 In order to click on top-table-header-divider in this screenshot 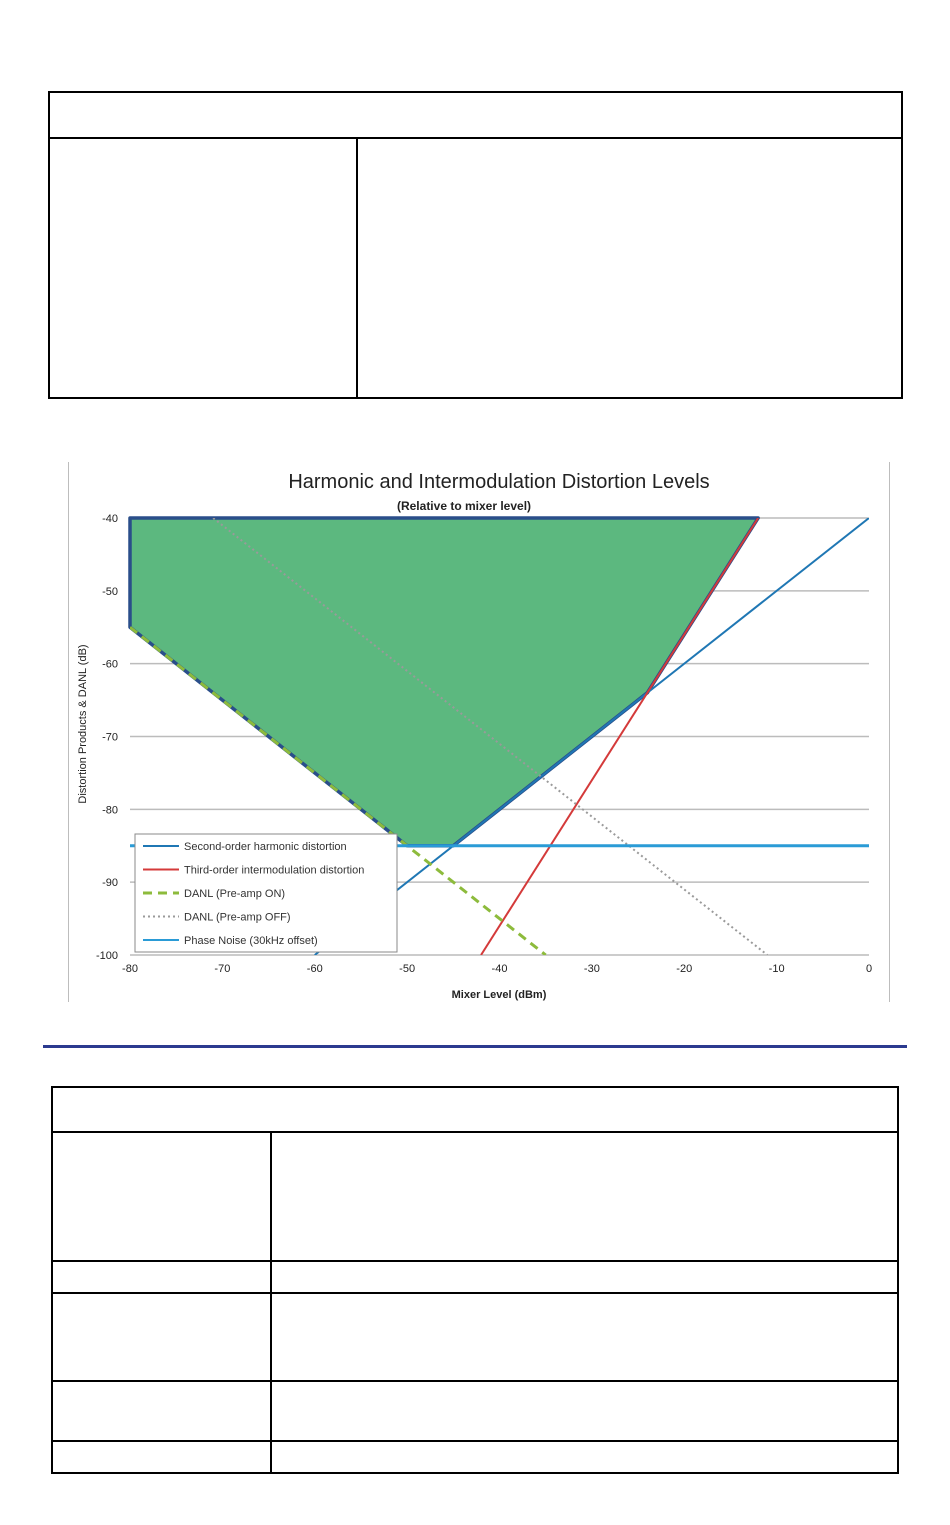, I will do `click(475, 138)`.